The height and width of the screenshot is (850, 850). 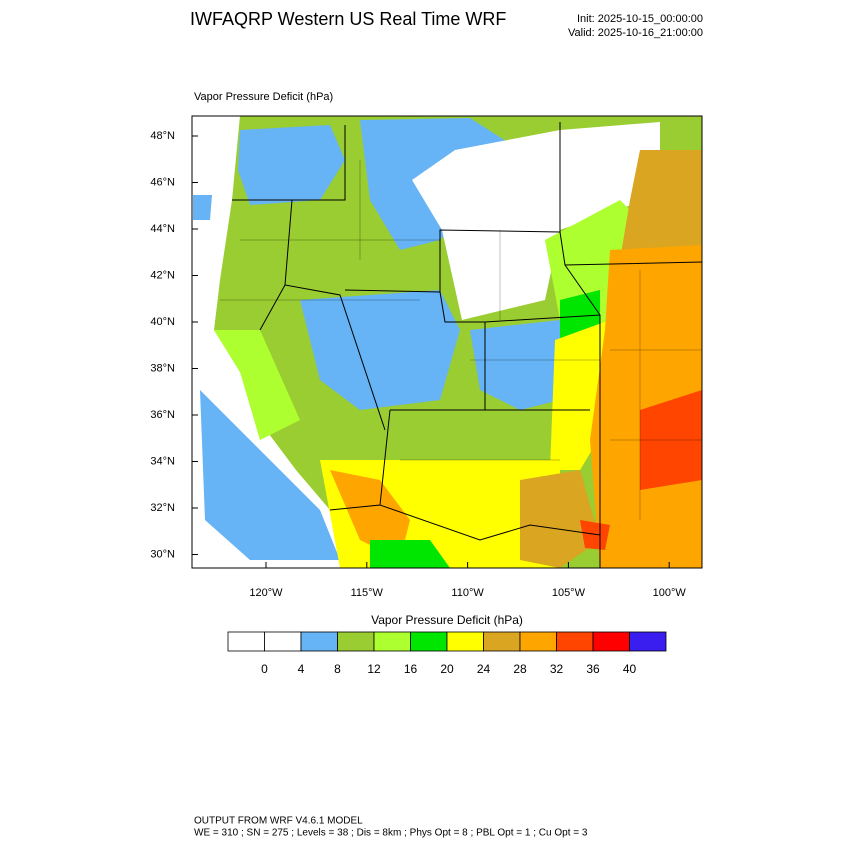 I want to click on colorbar-label: 0, so click(x=264, y=669).